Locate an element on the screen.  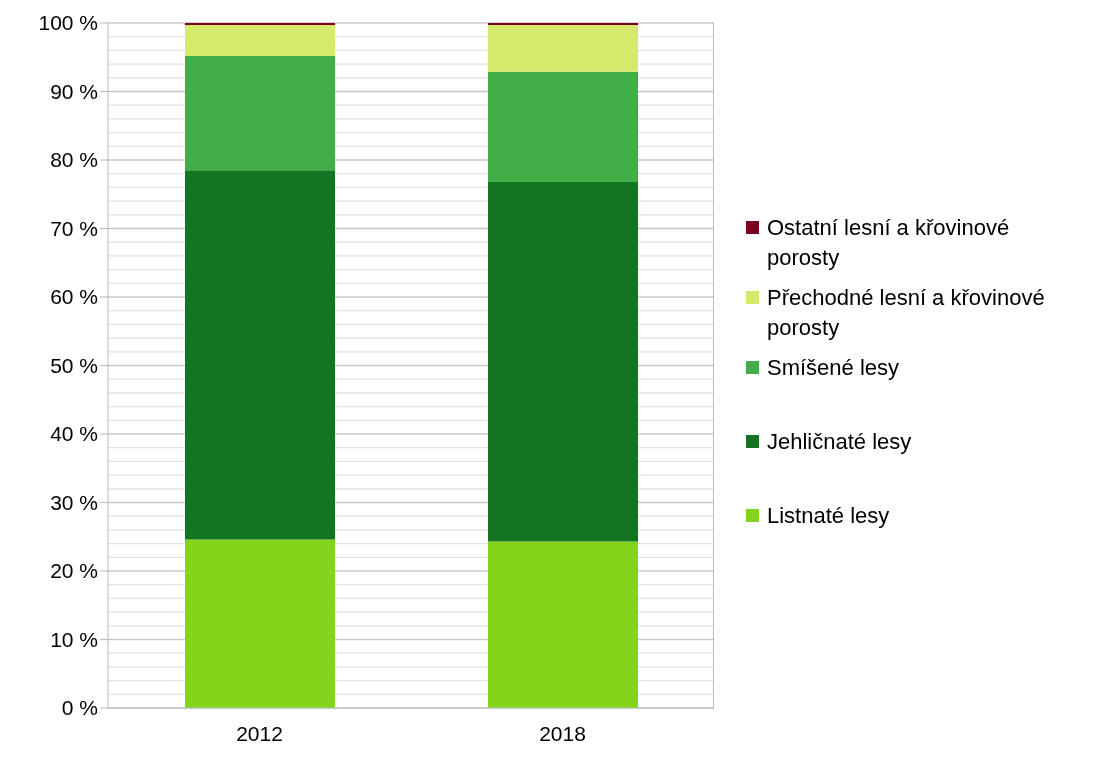
y-tick-label: 30 % is located at coordinates (74, 502).